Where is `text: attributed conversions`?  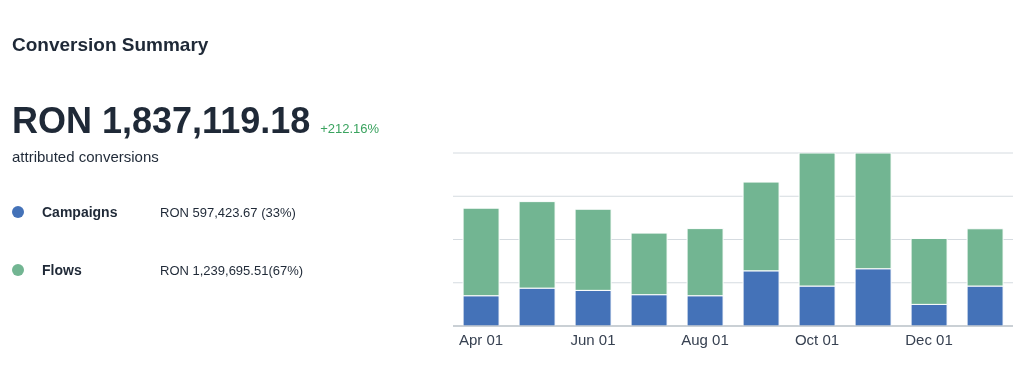 text: attributed conversions is located at coordinates (85, 156).